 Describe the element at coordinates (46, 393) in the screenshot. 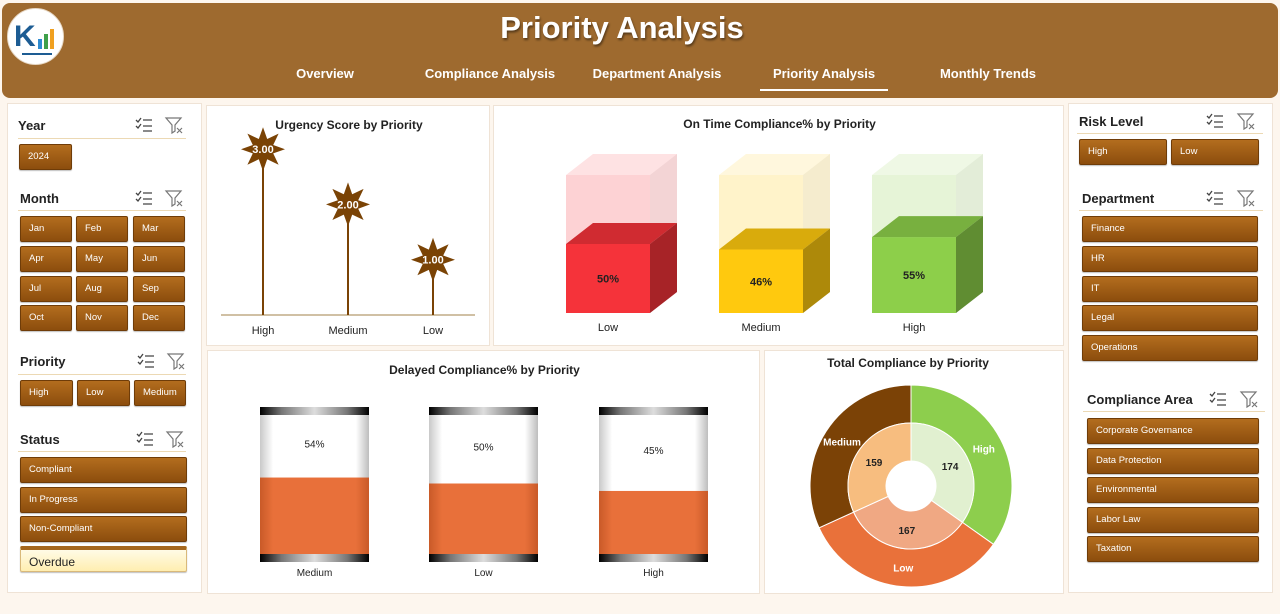

I see `priority-item-high: High` at that location.